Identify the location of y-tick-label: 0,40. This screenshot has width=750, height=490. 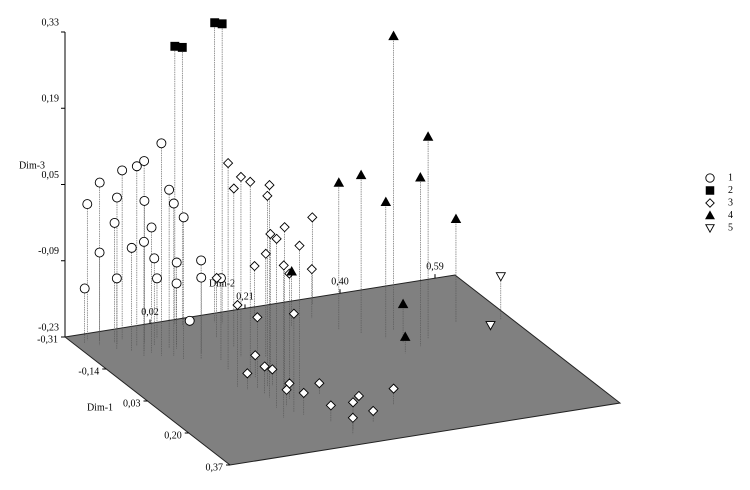
(340, 282).